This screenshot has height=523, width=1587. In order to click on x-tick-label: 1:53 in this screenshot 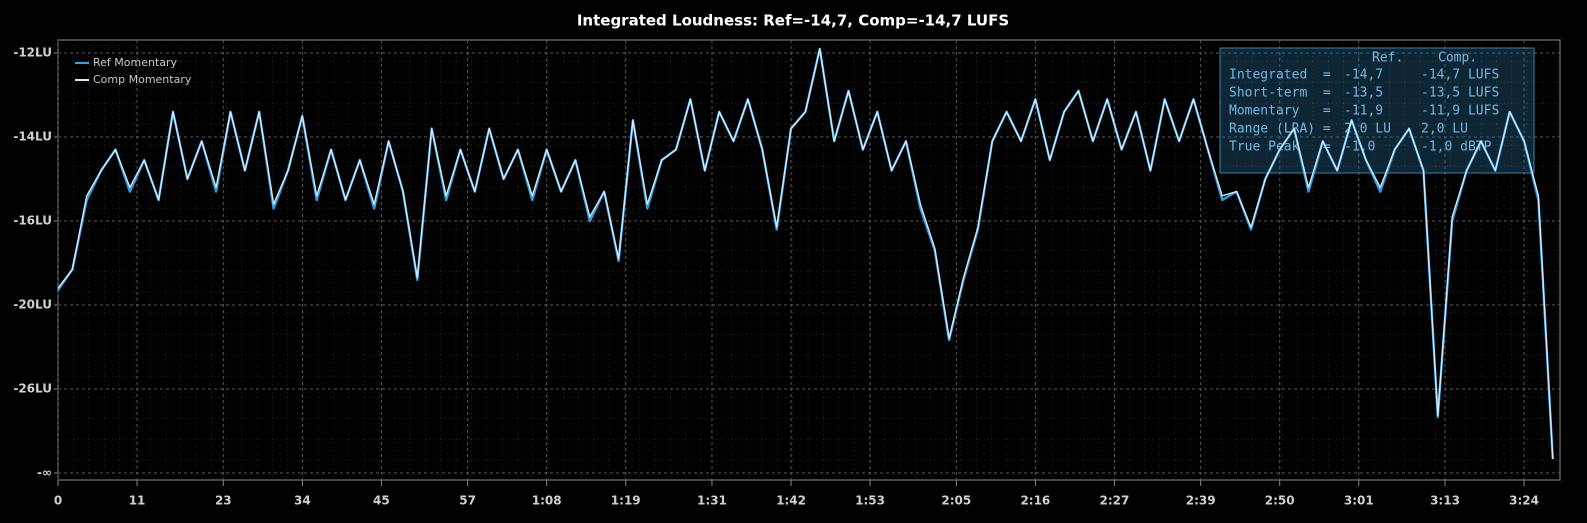, I will do `click(870, 501)`.